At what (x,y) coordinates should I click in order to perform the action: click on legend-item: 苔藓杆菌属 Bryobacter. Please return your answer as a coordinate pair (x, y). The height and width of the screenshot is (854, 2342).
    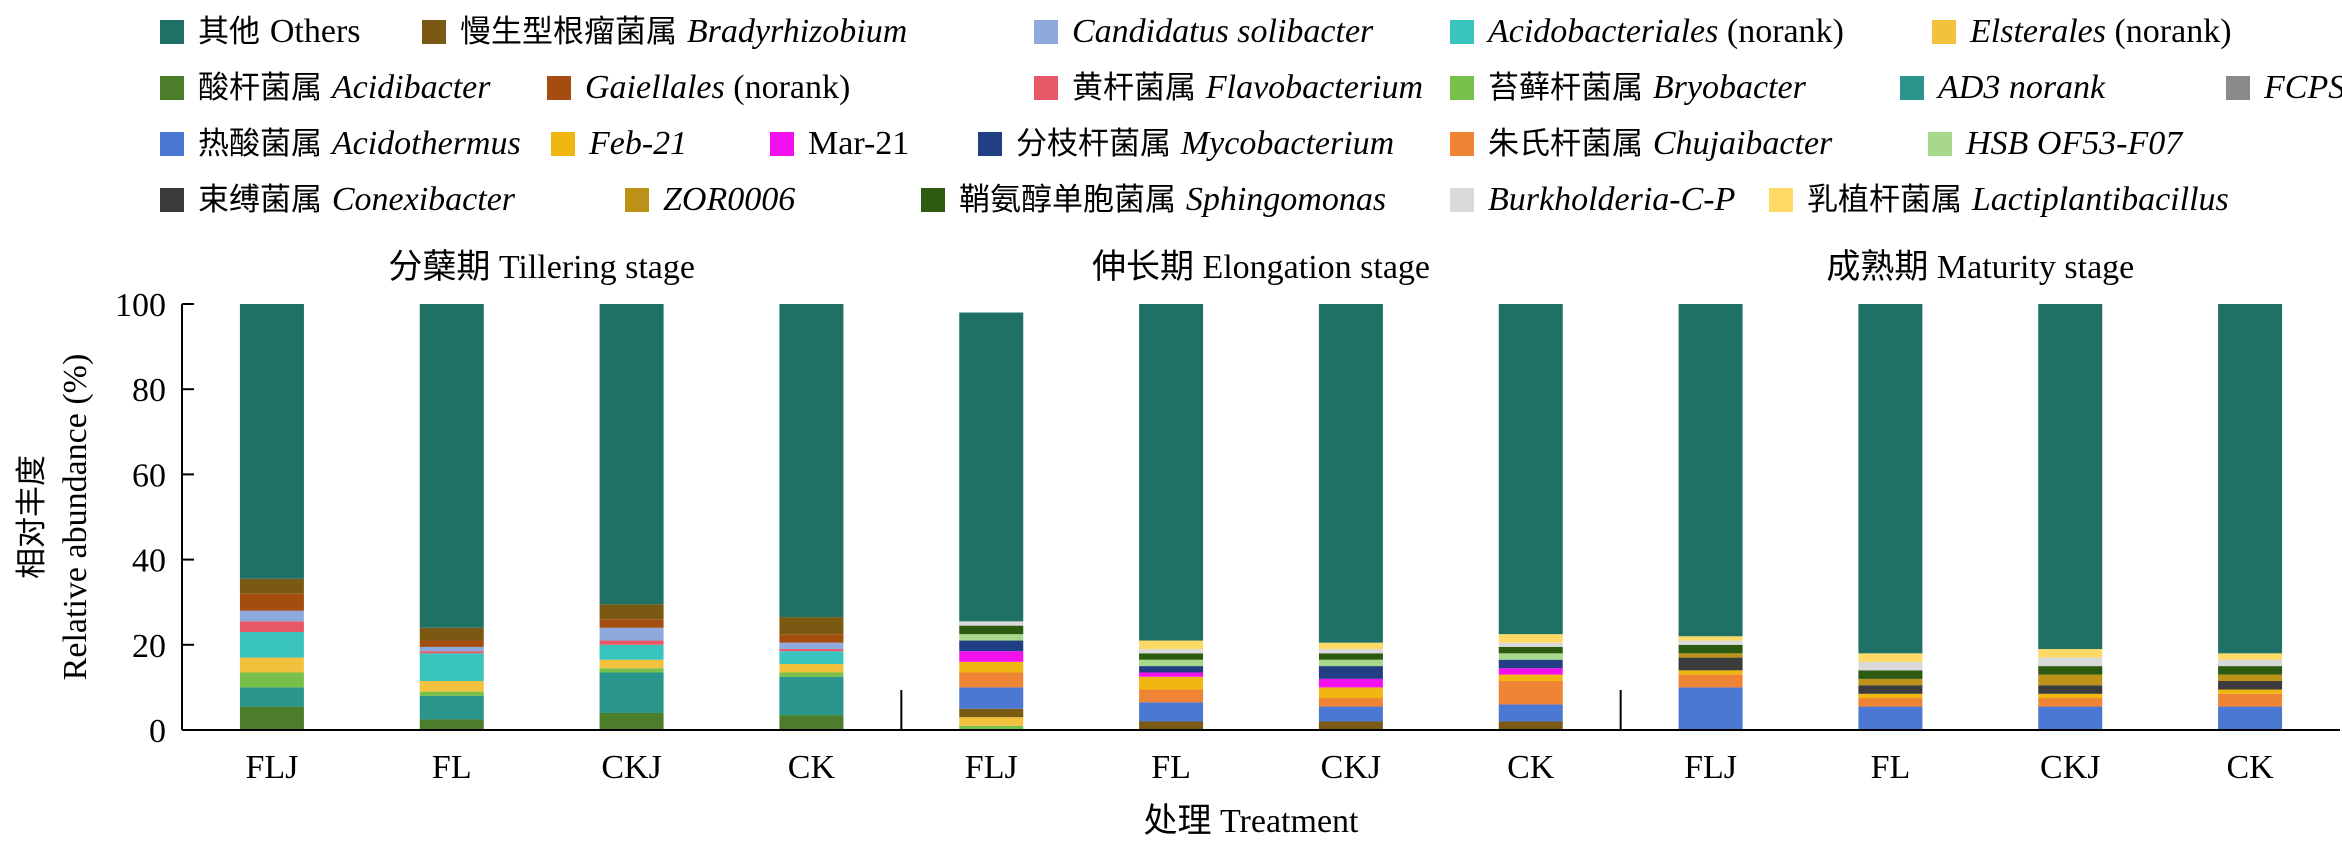
    Looking at the image, I should click on (1628, 88).